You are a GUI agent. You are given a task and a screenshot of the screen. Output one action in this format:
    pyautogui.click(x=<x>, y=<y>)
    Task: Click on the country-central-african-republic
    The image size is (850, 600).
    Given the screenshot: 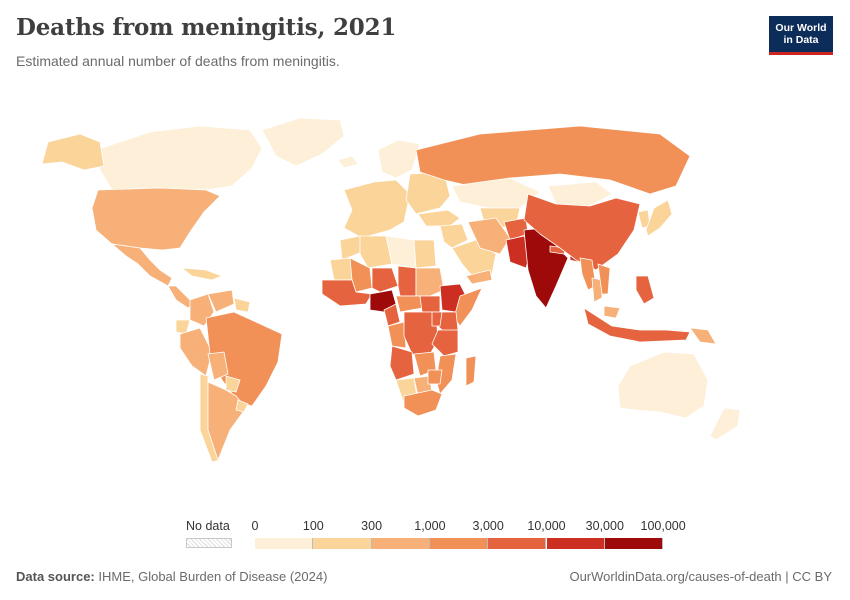 What is the action you would take?
    pyautogui.click(x=409, y=304)
    